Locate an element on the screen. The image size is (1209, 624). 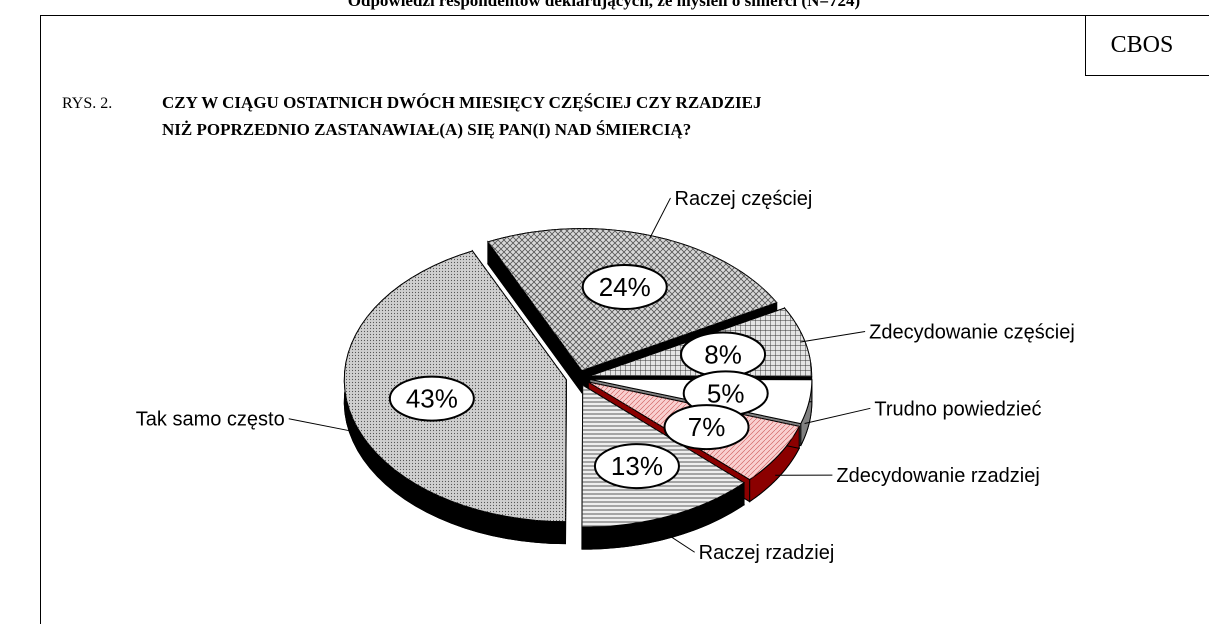
value-label: 7% is located at coordinates (707, 427).